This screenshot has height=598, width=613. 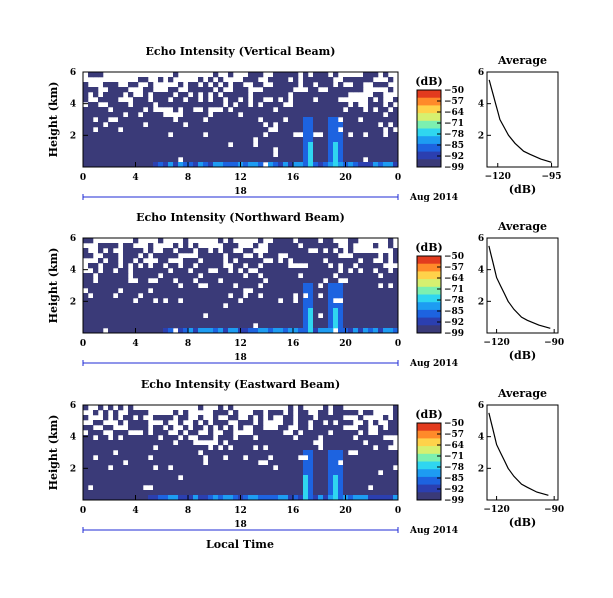 What do you see at coordinates (240, 511) in the screenshot?
I see `x-tick-label: 12` at bounding box center [240, 511].